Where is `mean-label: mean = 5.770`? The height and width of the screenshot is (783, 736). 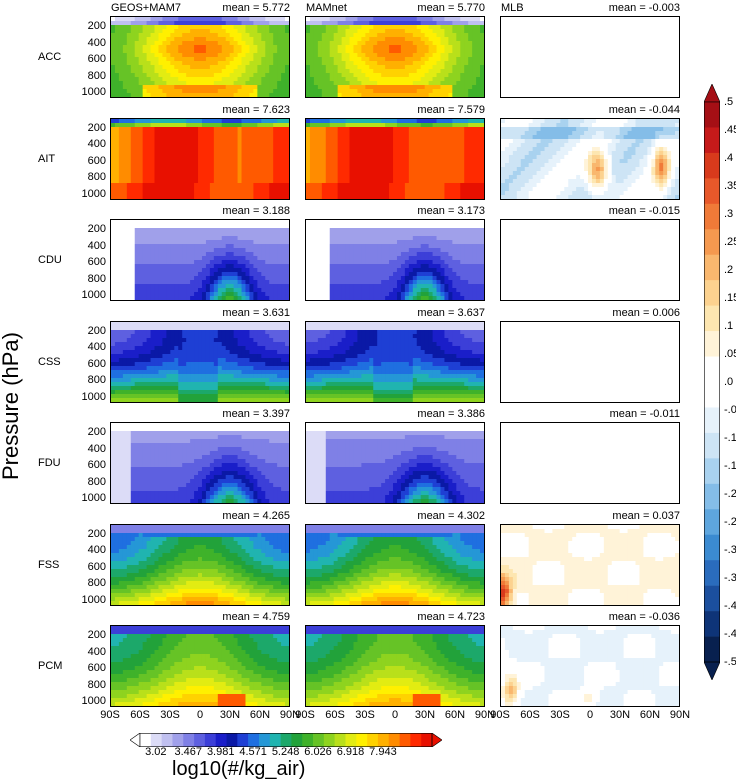 mean-label: mean = 5.770 is located at coordinates (451, 8).